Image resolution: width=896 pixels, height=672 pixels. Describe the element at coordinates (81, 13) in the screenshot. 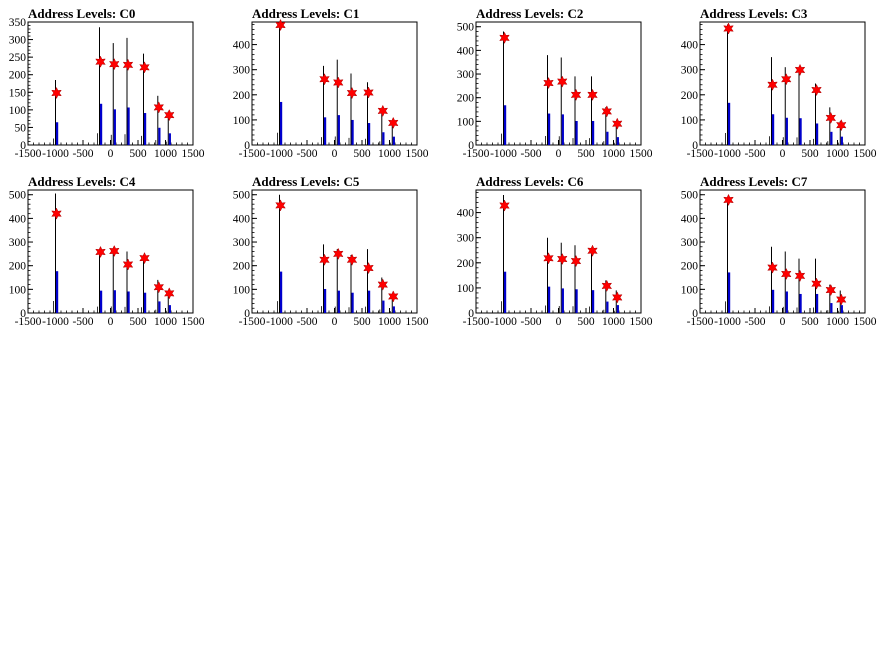

I see `chart-title: Address Levels: C0` at that location.